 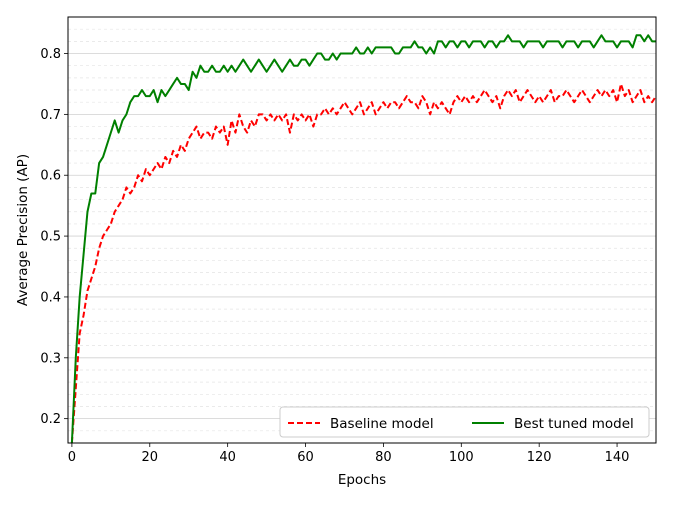 What do you see at coordinates (574, 424) in the screenshot?
I see `legend-label-best-tuned: Best tuned model` at bounding box center [574, 424].